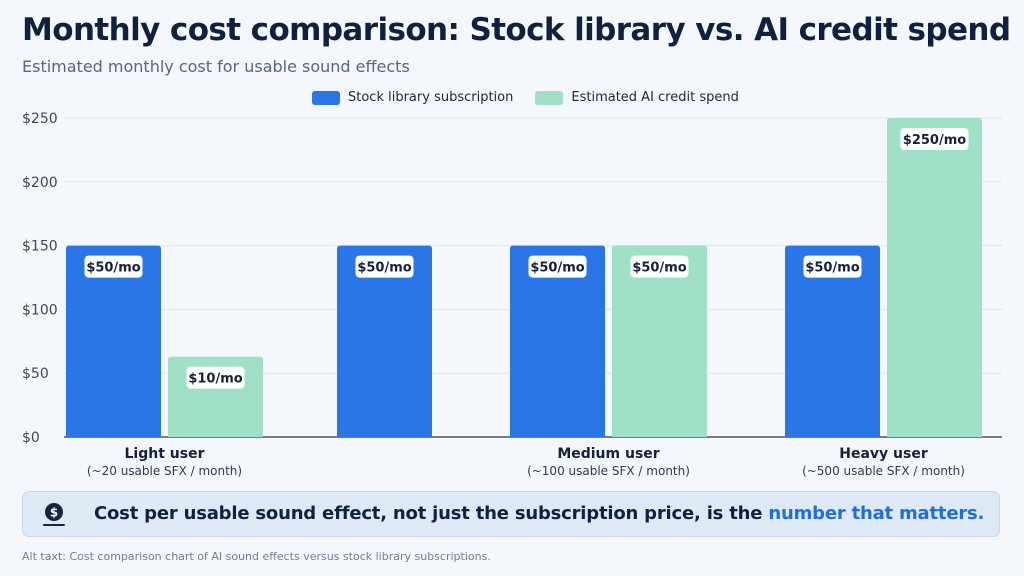 The image size is (1024, 576). I want to click on bar-value-label: $10/mo, so click(215, 379).